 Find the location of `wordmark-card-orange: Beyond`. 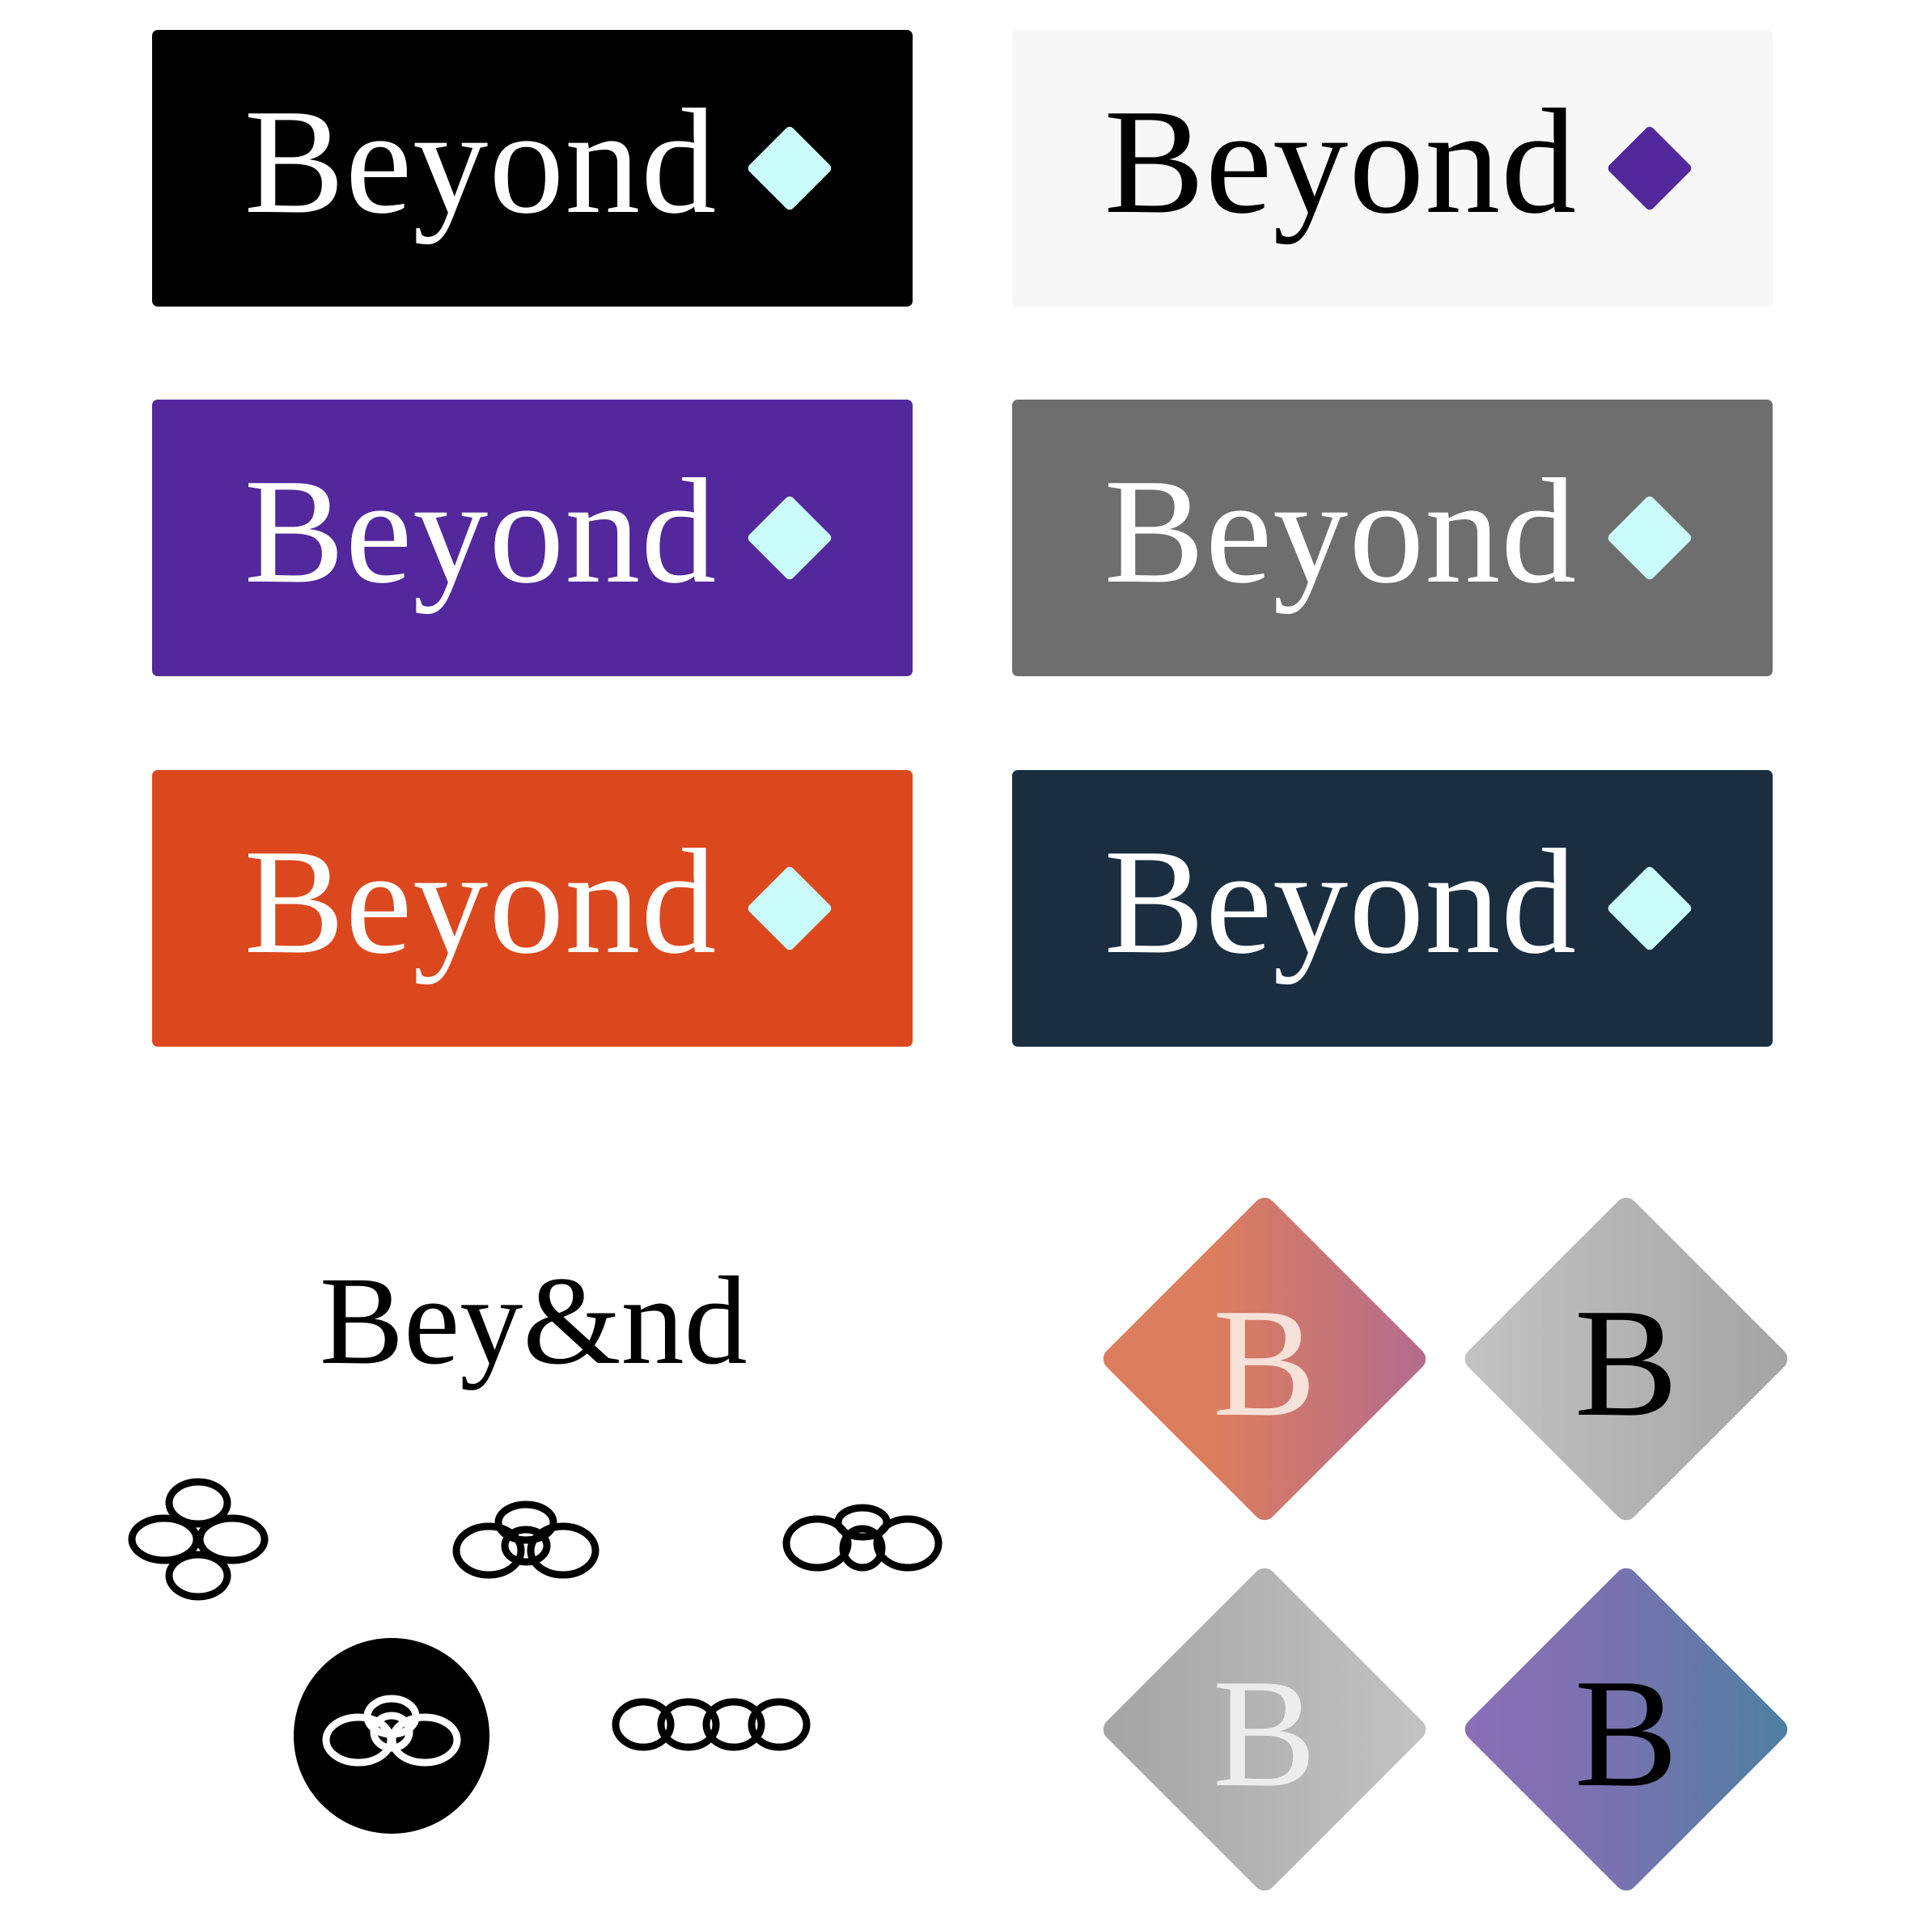

wordmark-card-orange: Beyond is located at coordinates (532, 908).